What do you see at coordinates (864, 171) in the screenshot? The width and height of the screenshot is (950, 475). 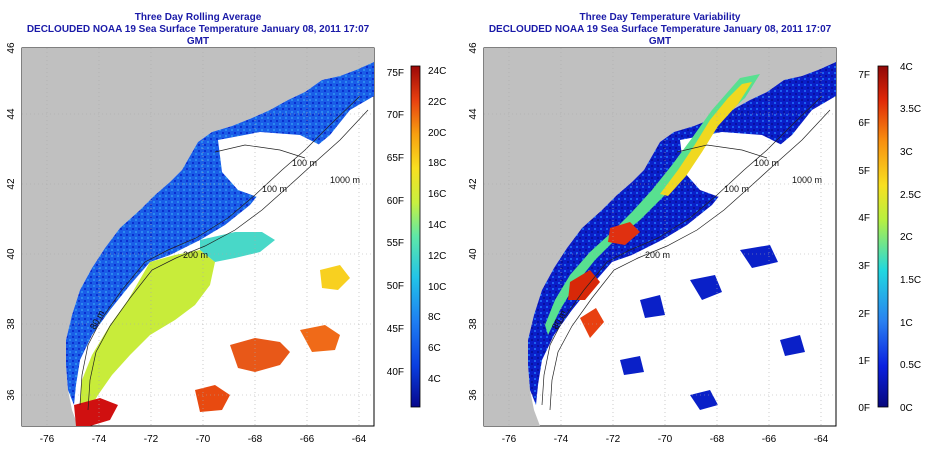 I see `right-cb-f-5: 5F` at bounding box center [864, 171].